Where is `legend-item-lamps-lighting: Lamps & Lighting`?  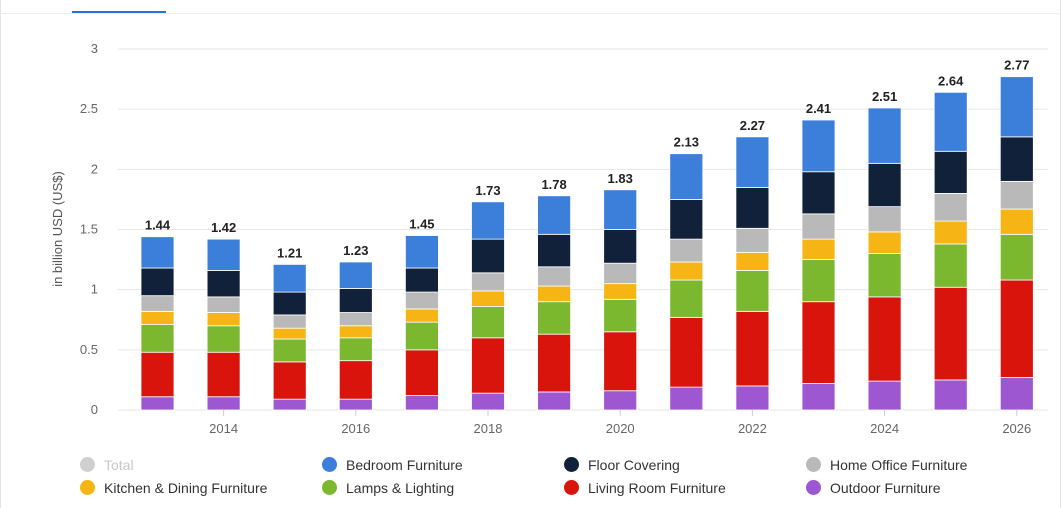 legend-item-lamps-lighting: Lamps & Lighting is located at coordinates (443, 487).